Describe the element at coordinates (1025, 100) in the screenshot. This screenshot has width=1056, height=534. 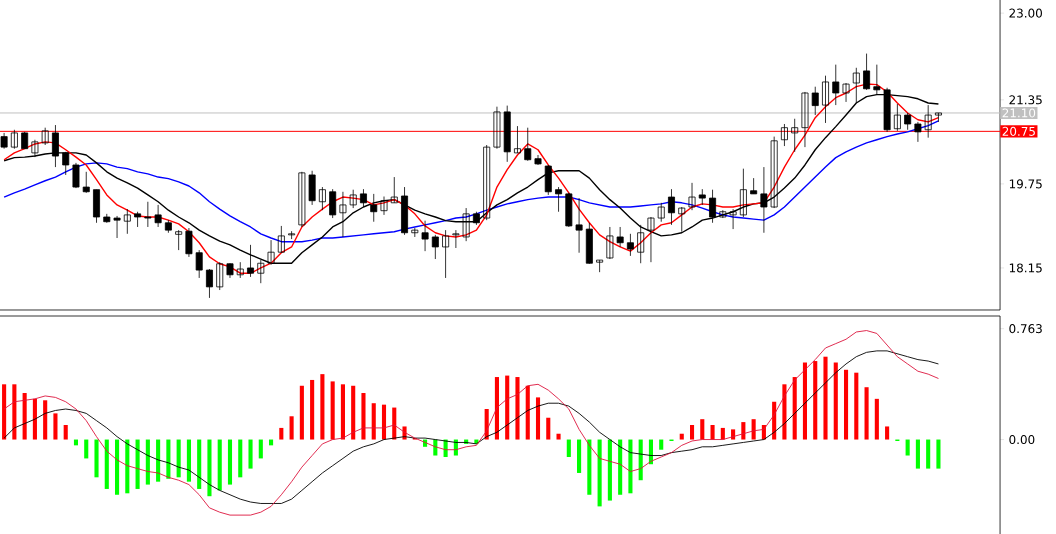
I see `y-tick-label: 21.35` at that location.